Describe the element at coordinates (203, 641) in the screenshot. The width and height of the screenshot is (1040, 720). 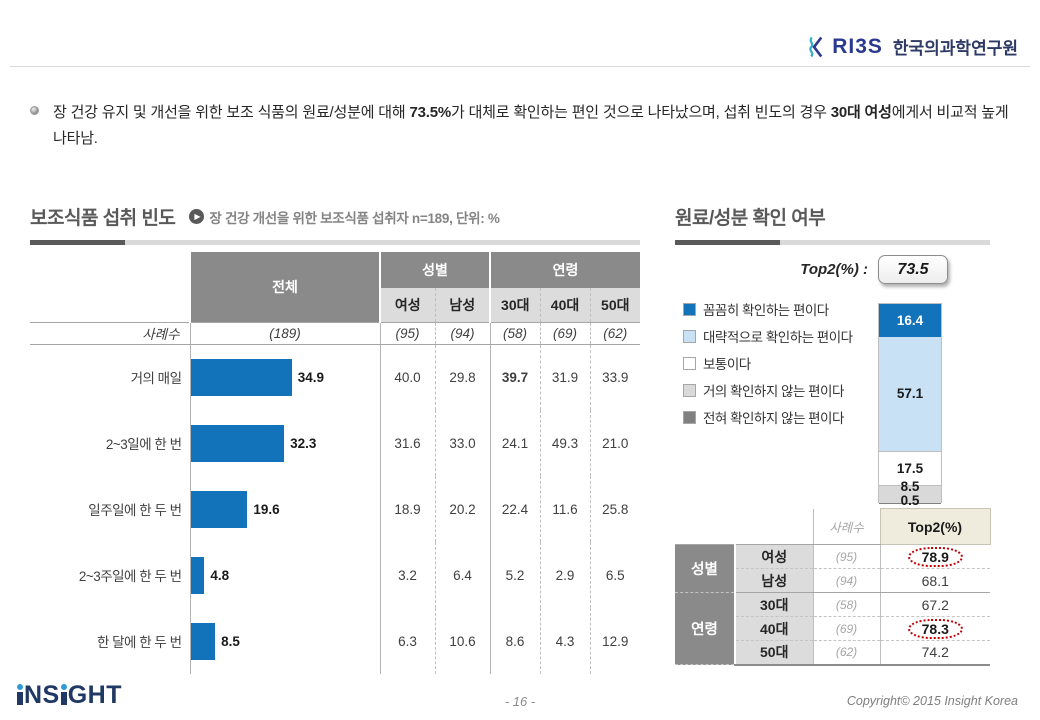
I see `bar-once-twice-a-month` at that location.